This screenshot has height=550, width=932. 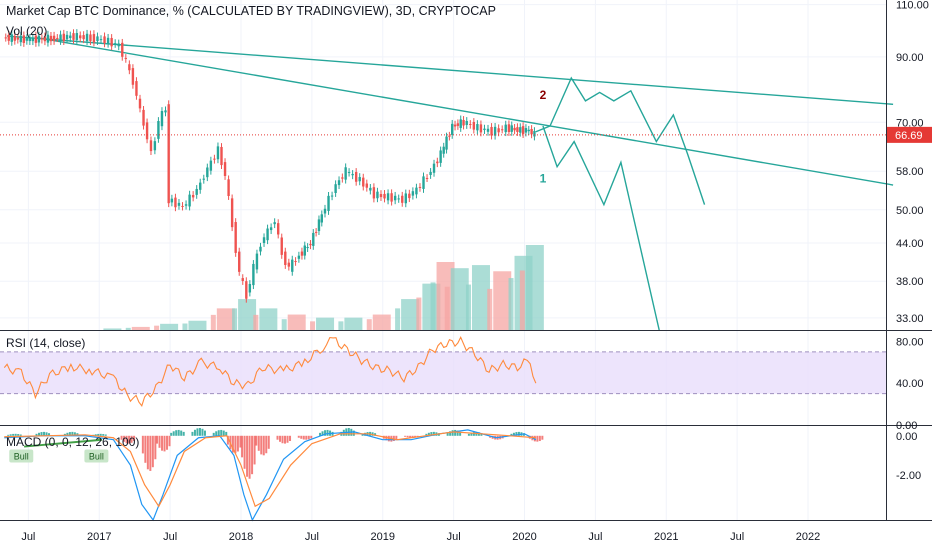 I want to click on price-tick-label: 110.00, so click(x=912, y=6).